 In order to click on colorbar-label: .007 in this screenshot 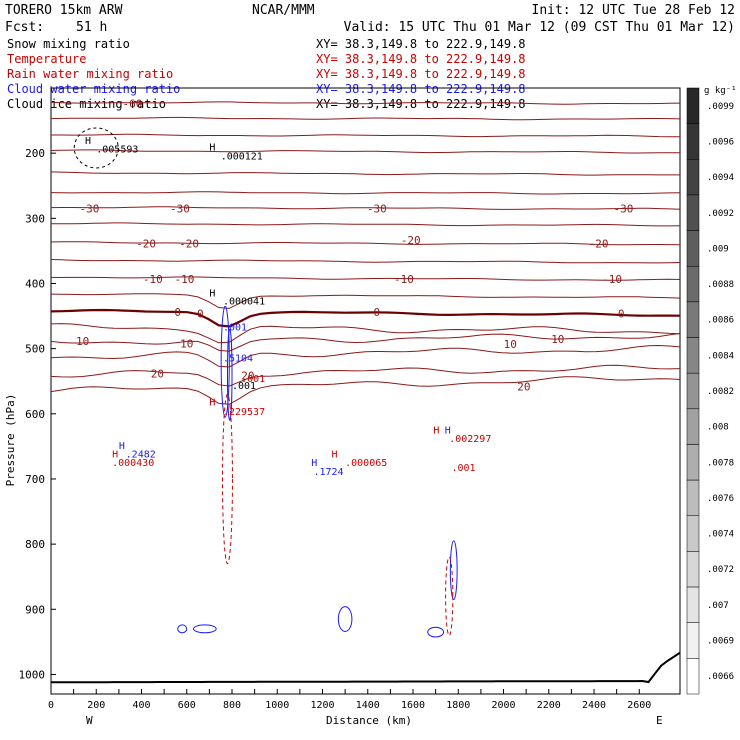, I will do `click(718, 606)`.